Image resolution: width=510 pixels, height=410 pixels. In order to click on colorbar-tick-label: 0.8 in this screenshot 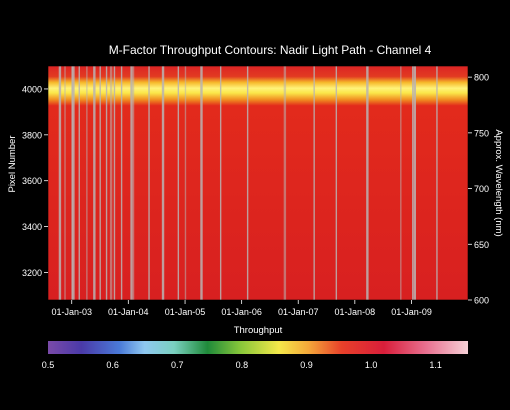, I will do `click(242, 365)`.